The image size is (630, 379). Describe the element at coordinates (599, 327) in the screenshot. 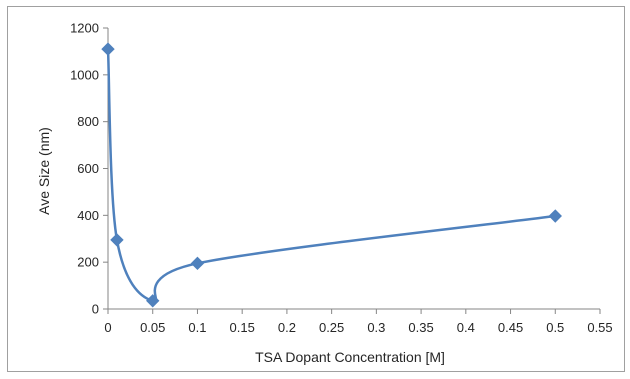

I see `x-tick-label: 0.55` at that location.